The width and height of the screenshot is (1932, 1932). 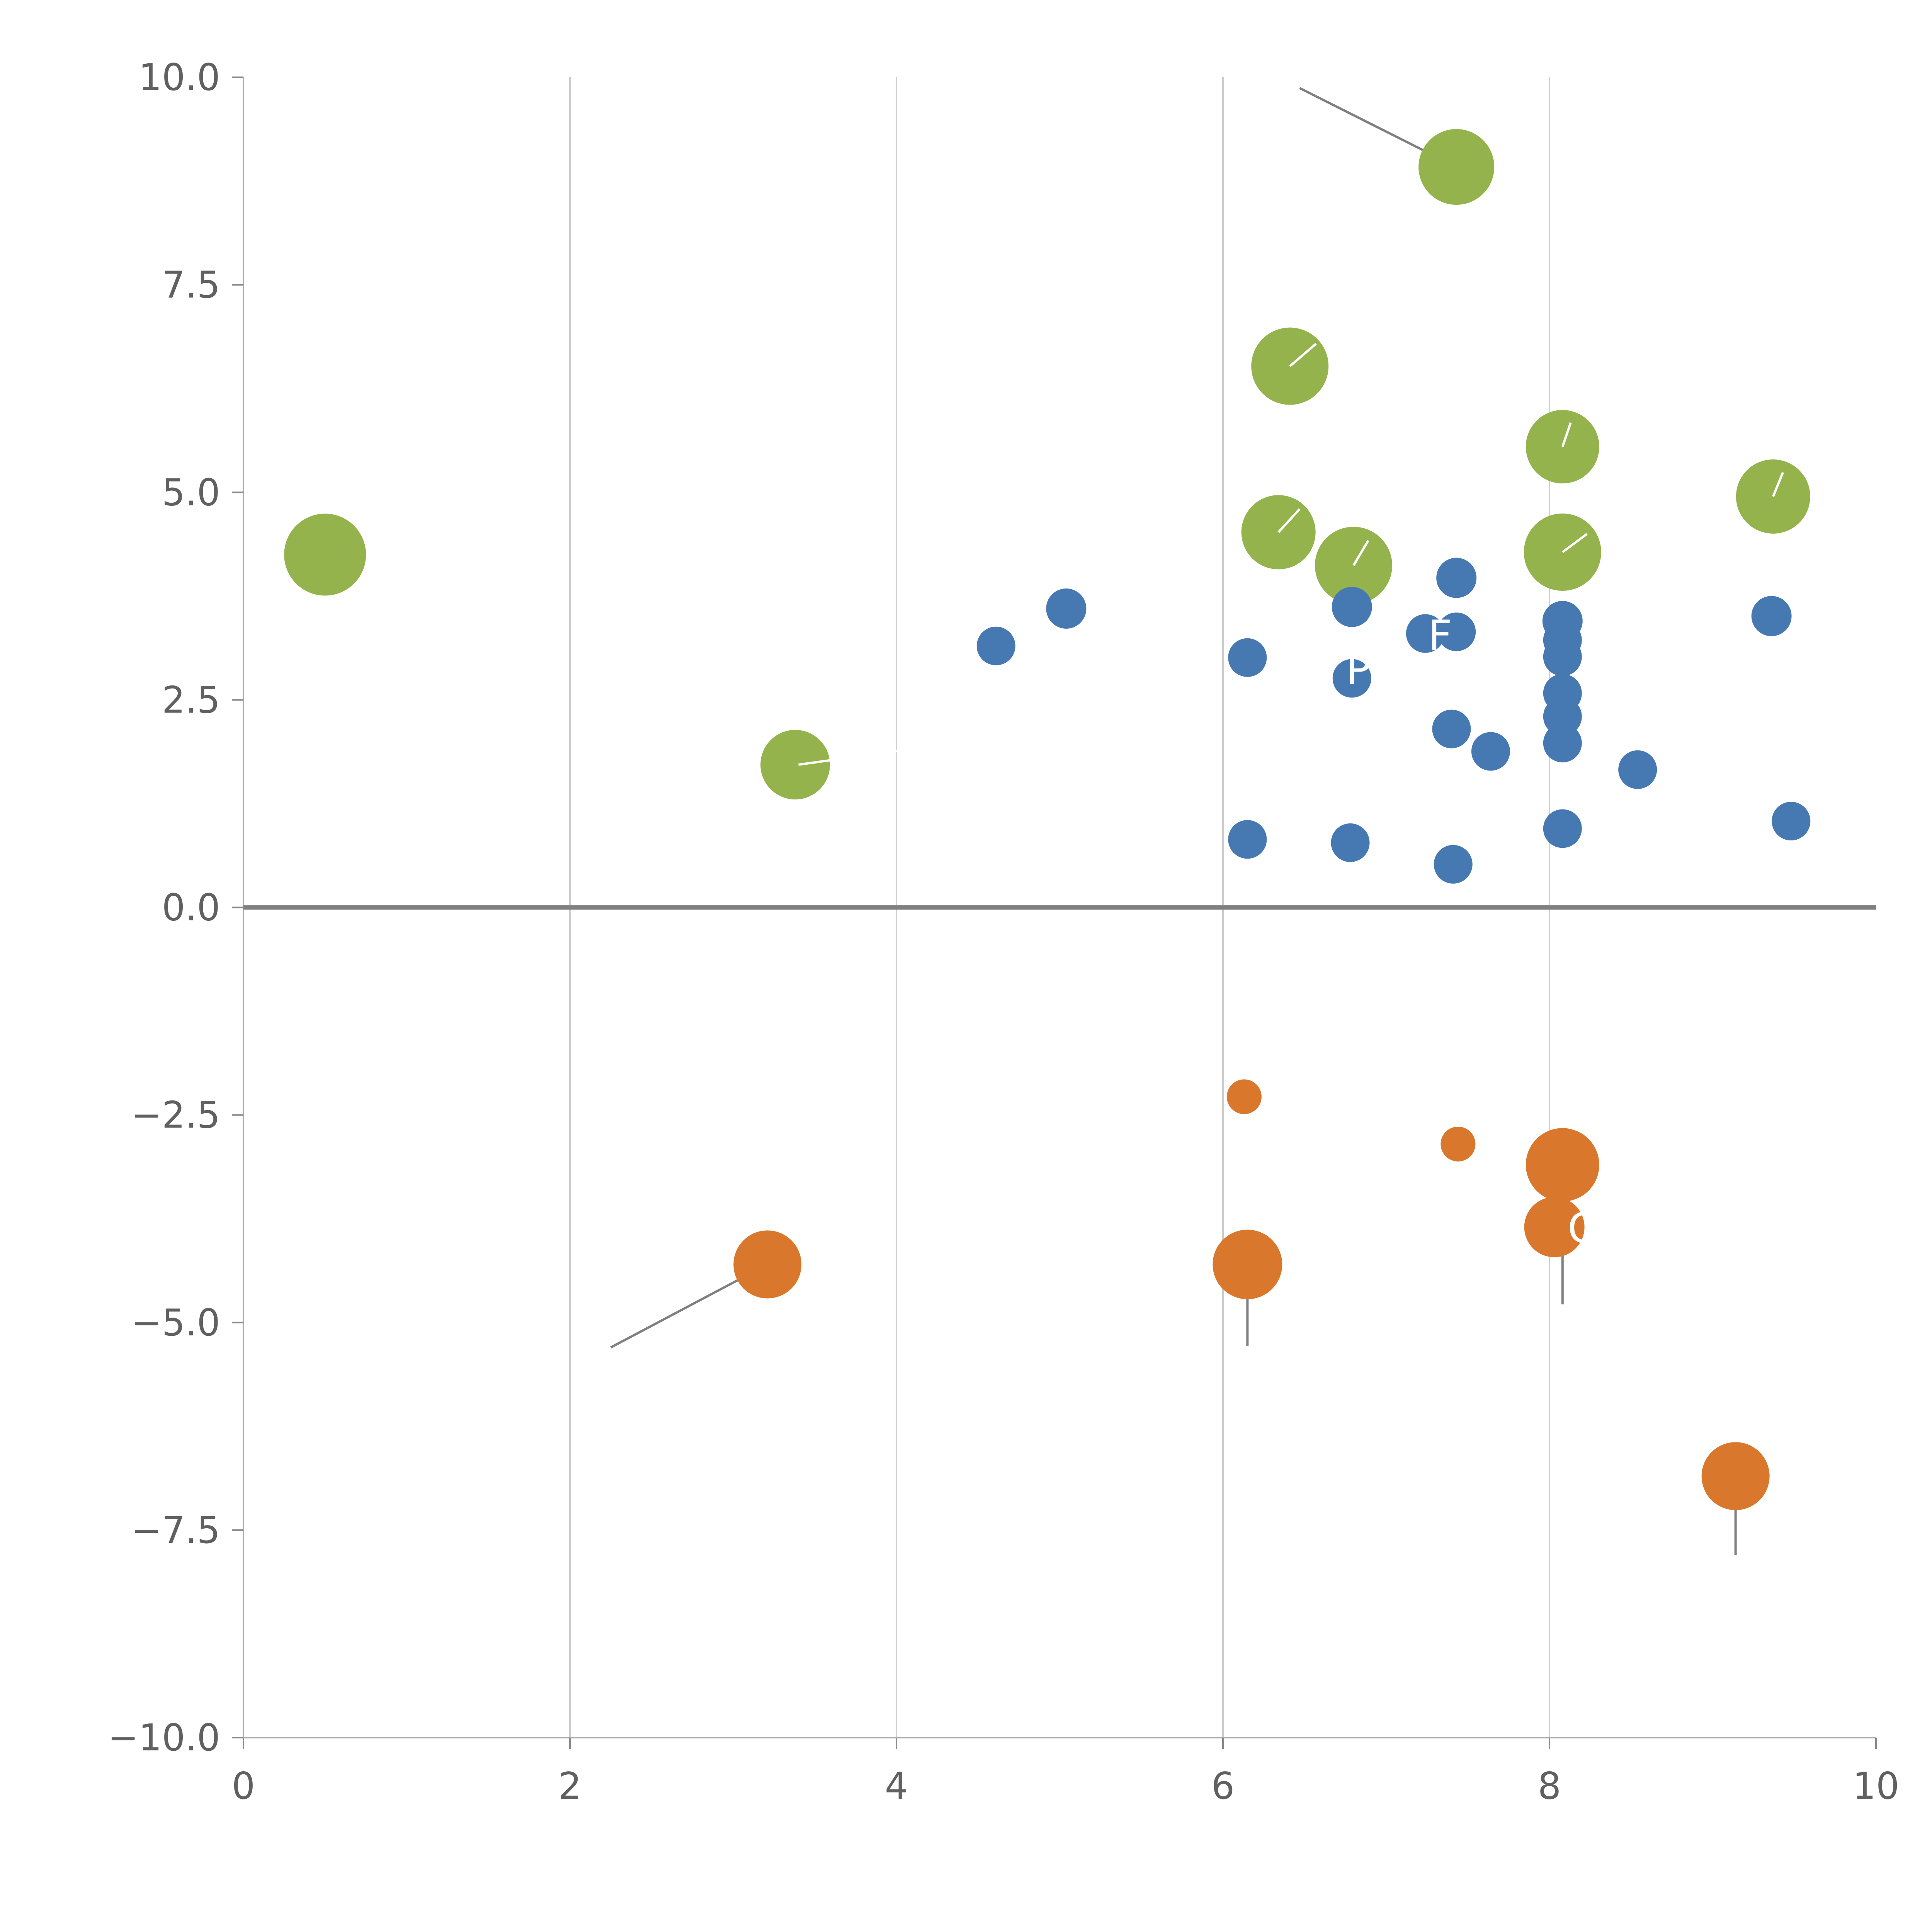 What do you see at coordinates (176, 1115) in the screenshot?
I see `y-tick-label: −2.5` at bounding box center [176, 1115].